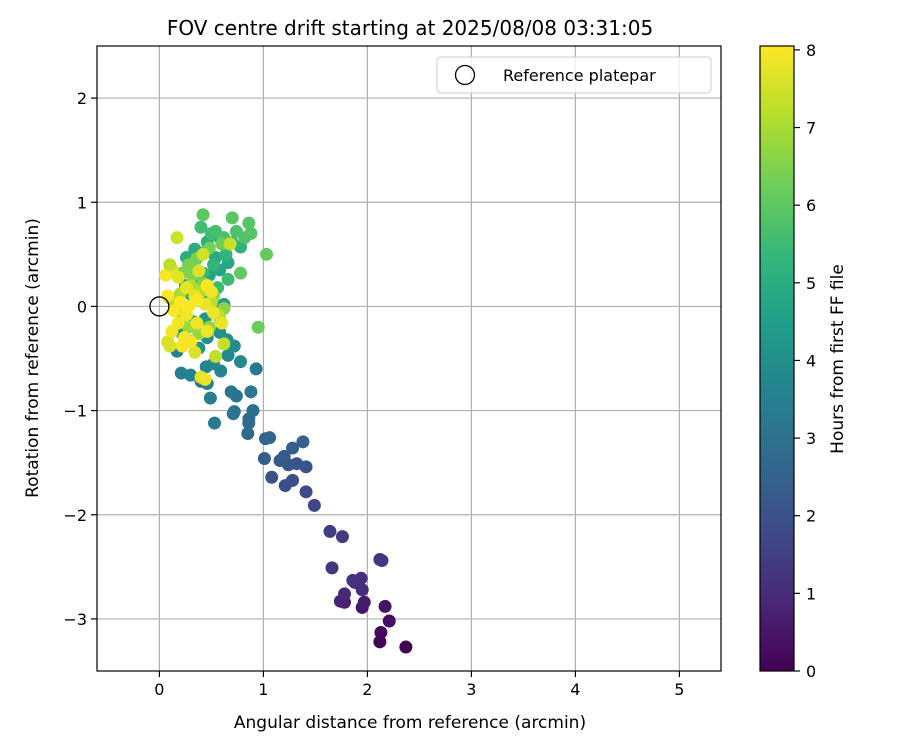 Image resolution: width=900 pixels, height=750 pixels. I want to click on x-tick-label: 1, so click(263, 689).